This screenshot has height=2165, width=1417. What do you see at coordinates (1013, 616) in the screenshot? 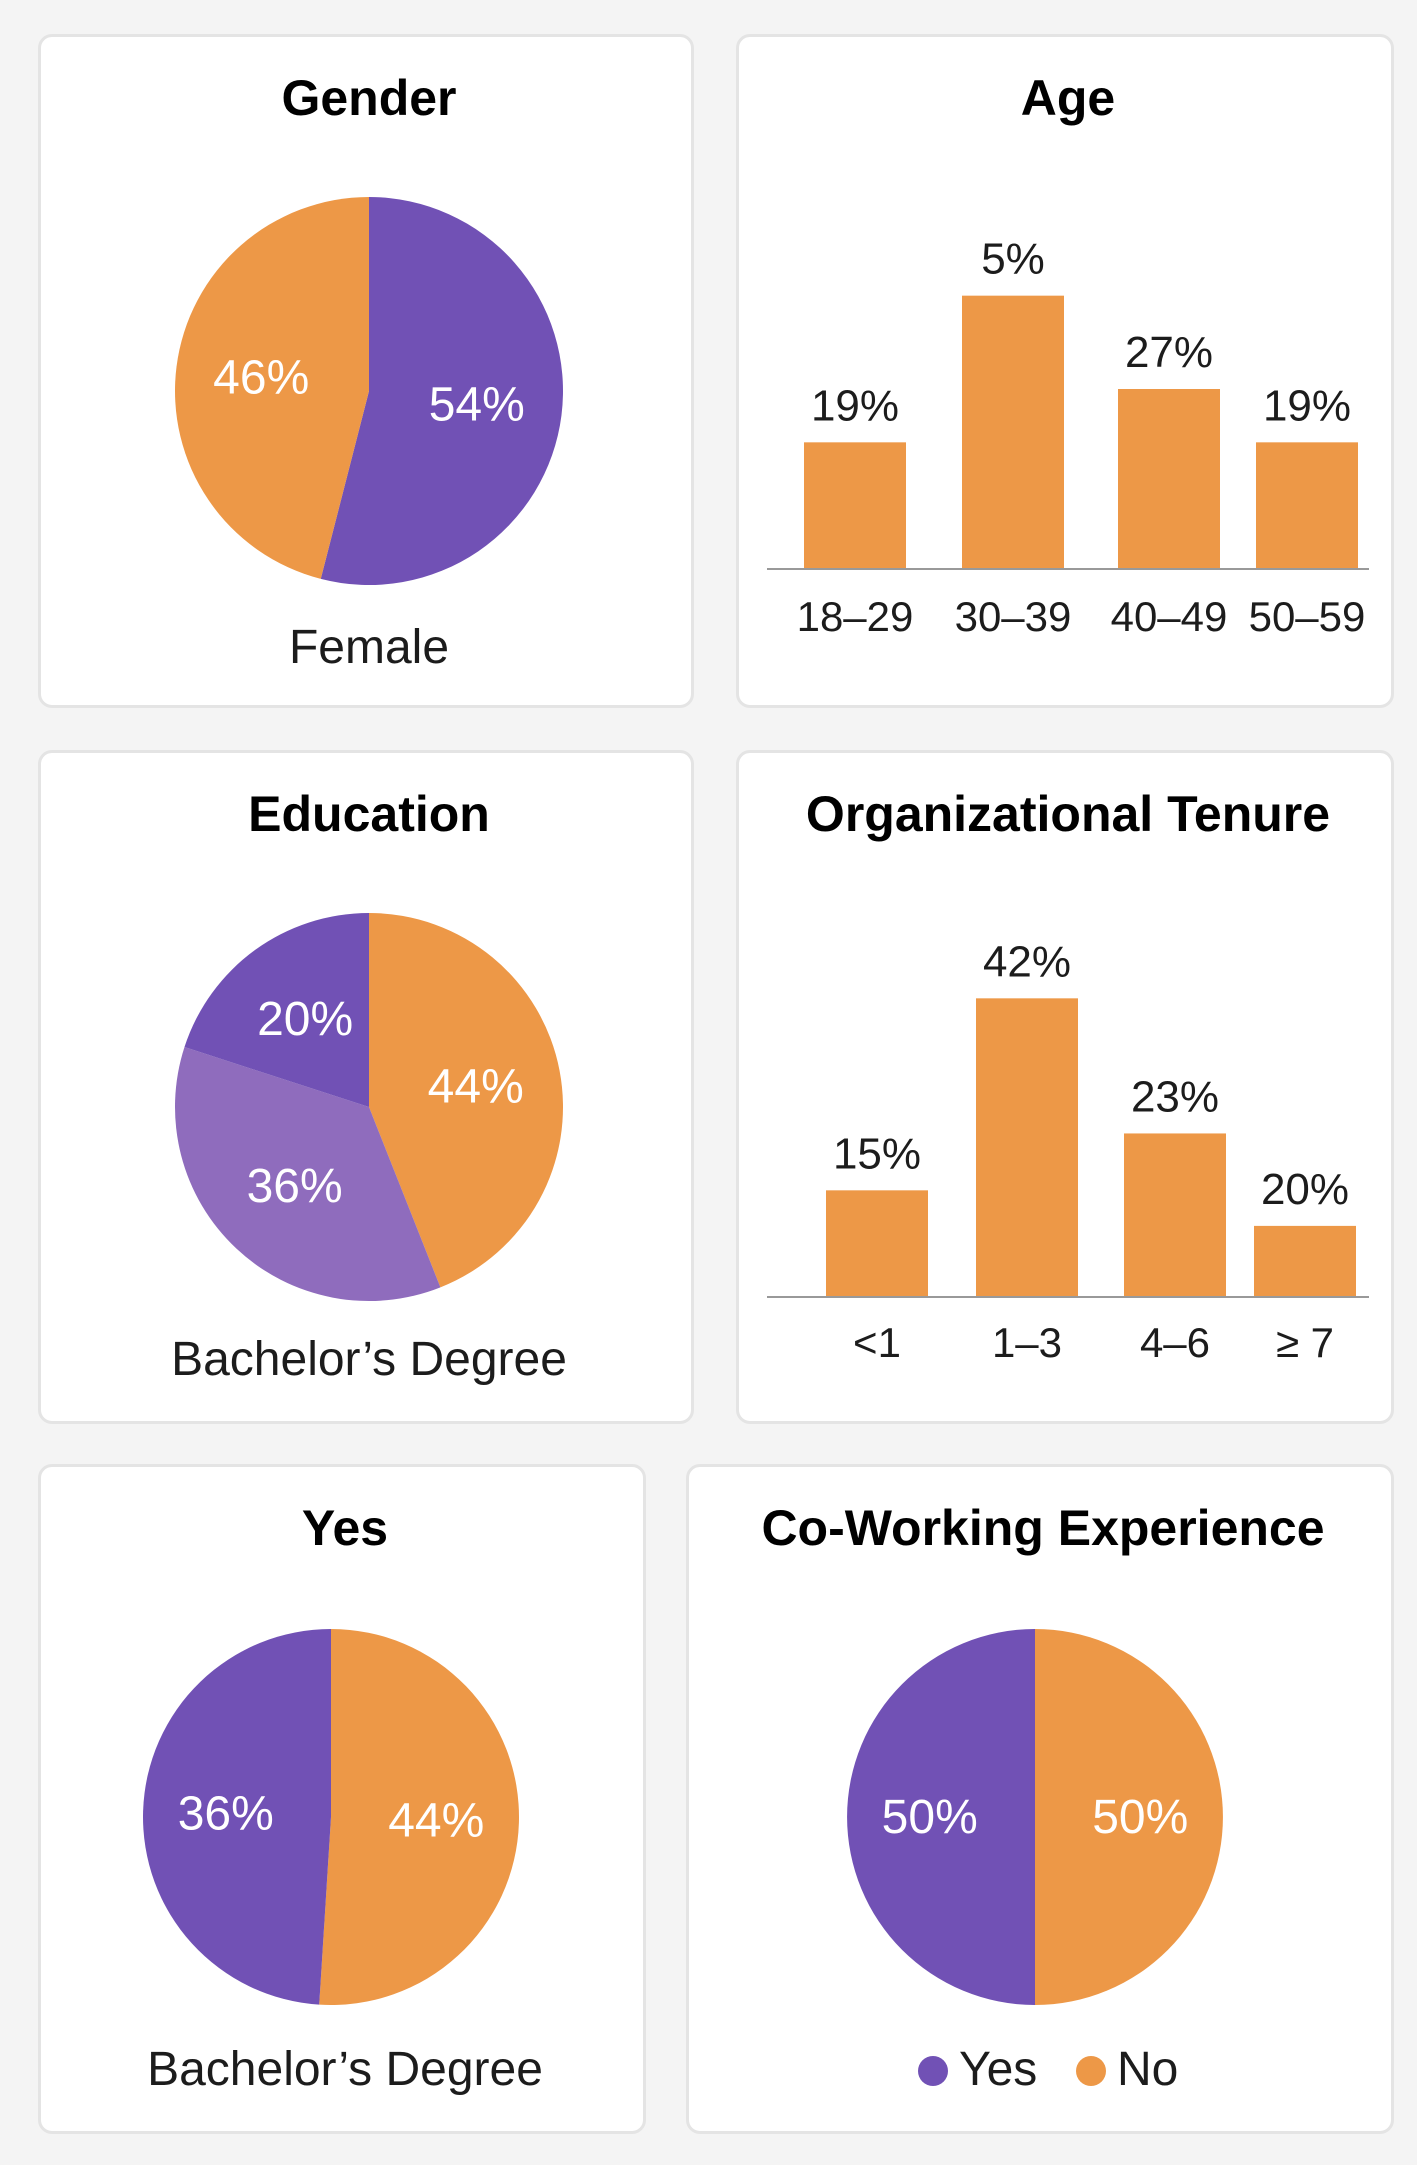
I see `category-label: 30–39` at bounding box center [1013, 616].